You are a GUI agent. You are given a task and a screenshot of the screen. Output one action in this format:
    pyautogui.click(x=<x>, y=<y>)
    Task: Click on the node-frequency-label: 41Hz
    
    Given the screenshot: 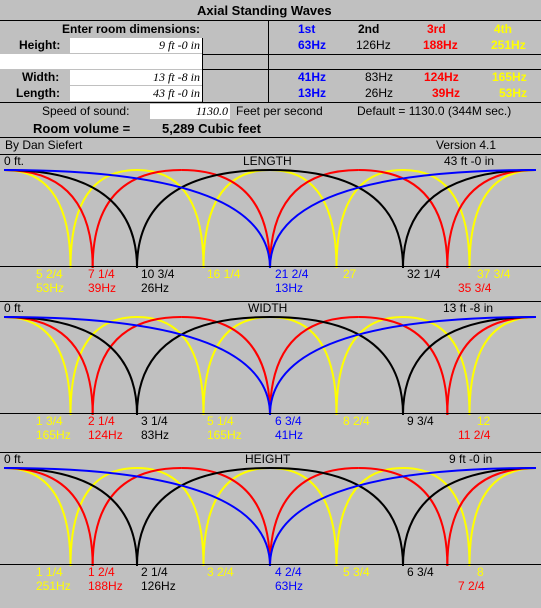 What is the action you would take?
    pyautogui.click(x=289, y=435)
    